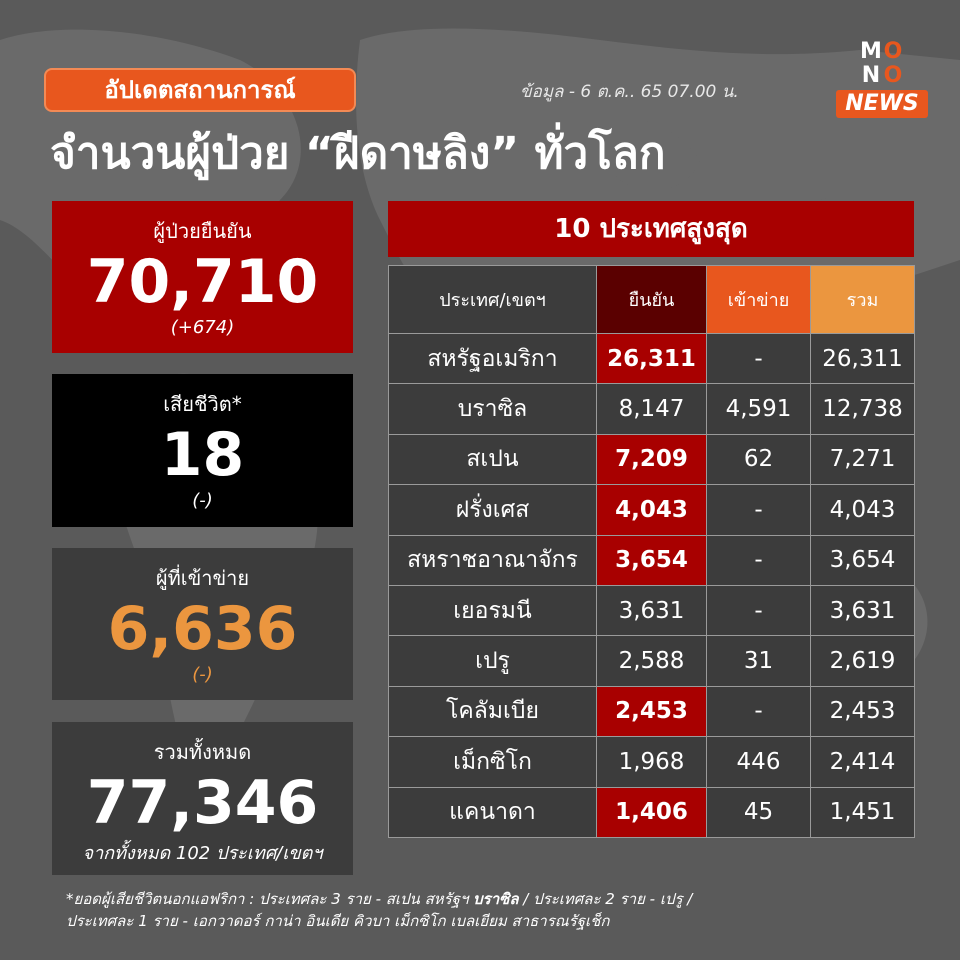  What do you see at coordinates (651, 229) in the screenshot?
I see `table-title: 10 ประเทศสูงสุด` at bounding box center [651, 229].